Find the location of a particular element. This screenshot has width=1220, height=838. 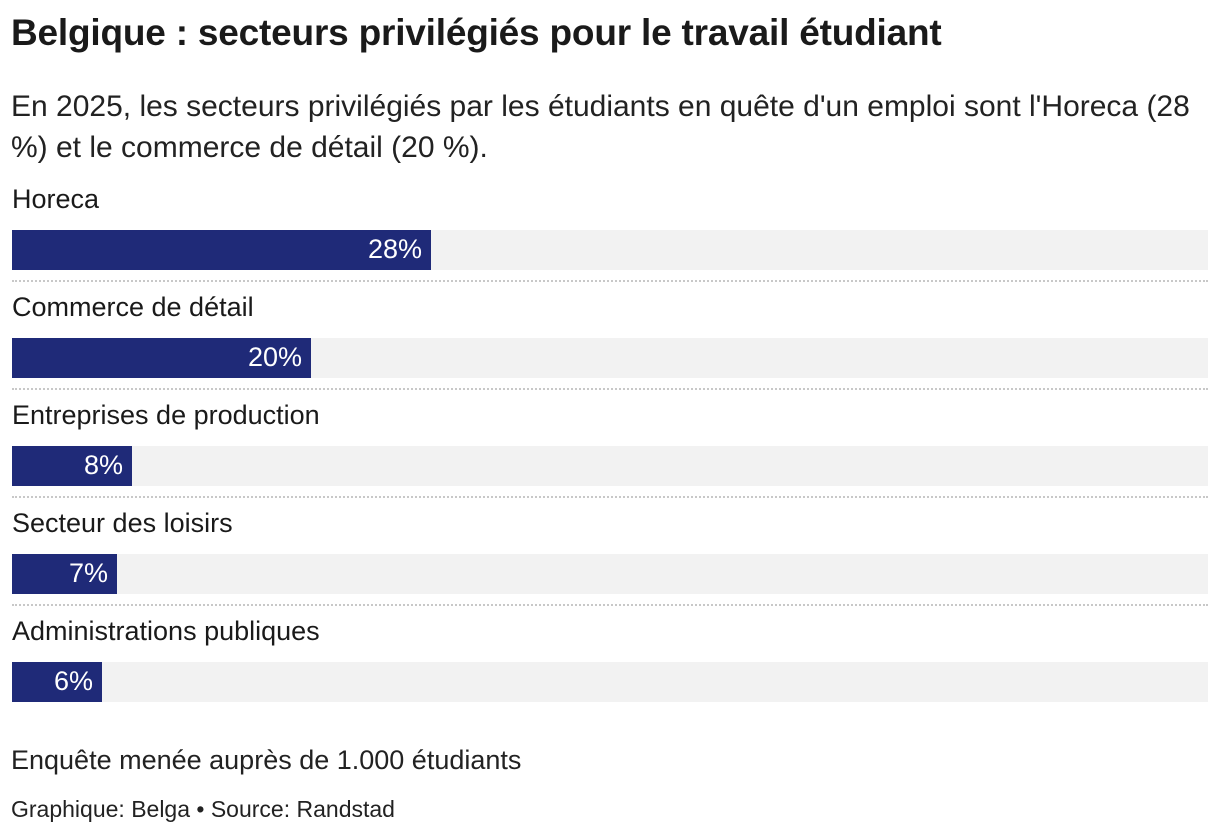

bar: 6% is located at coordinates (57, 682).